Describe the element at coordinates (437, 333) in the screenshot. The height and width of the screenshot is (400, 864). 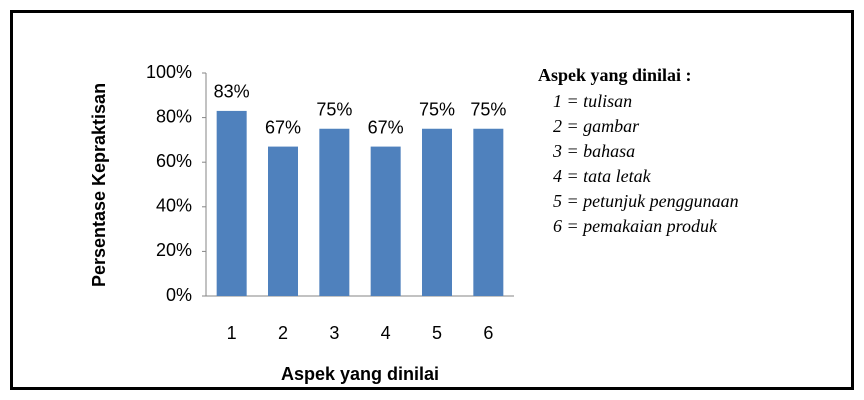
I see `x-tick-label: 5` at that location.